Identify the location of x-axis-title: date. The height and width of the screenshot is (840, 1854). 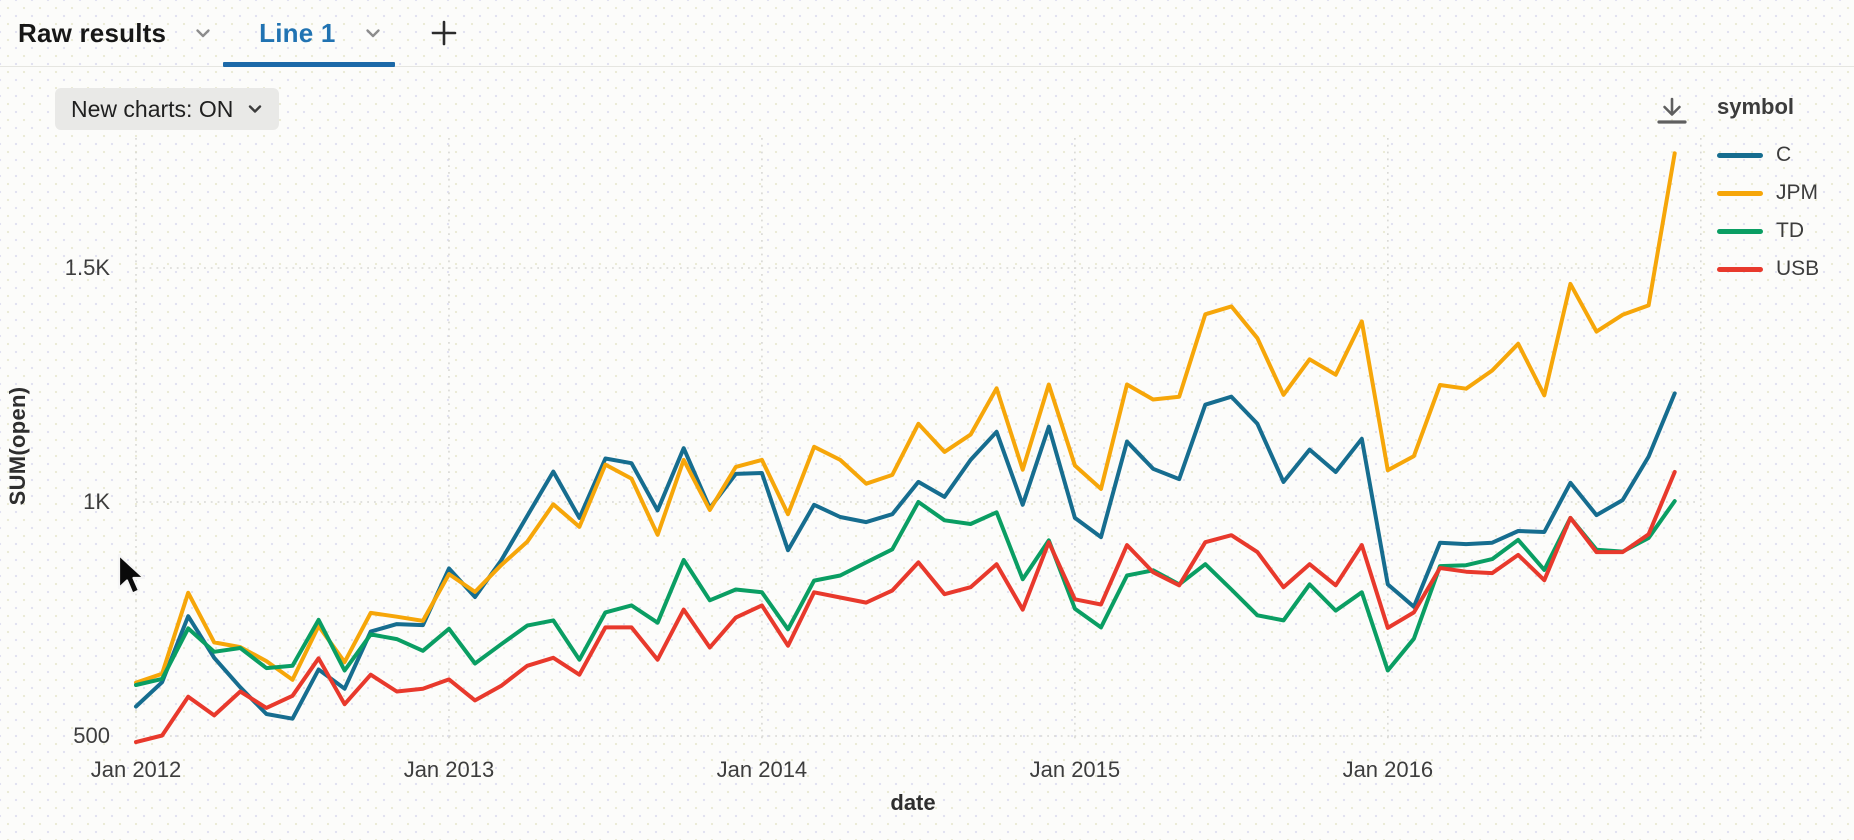
(913, 802).